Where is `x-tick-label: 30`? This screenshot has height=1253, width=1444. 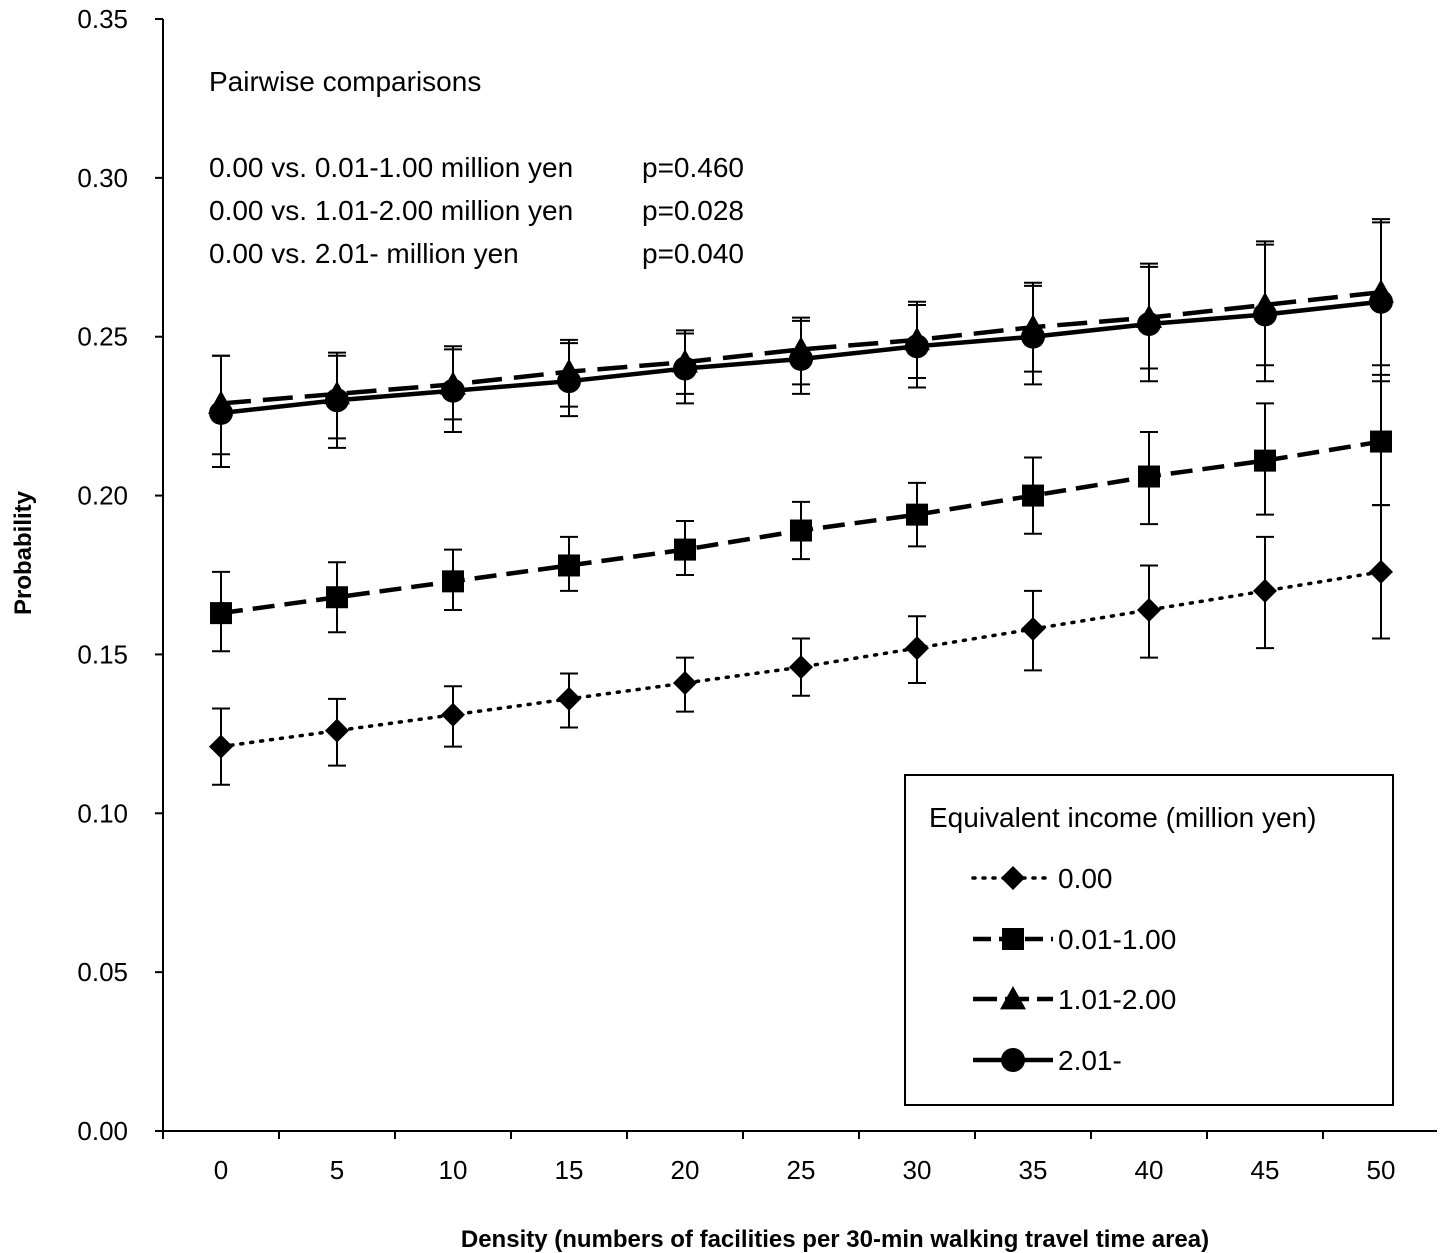 x-tick-label: 30 is located at coordinates (917, 1170).